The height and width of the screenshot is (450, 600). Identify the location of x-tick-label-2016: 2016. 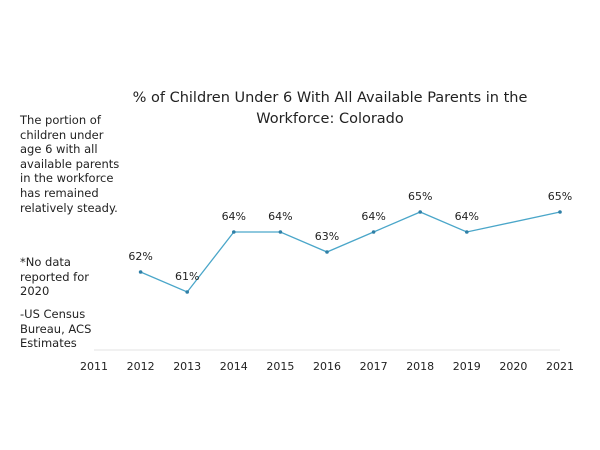
(327, 366).